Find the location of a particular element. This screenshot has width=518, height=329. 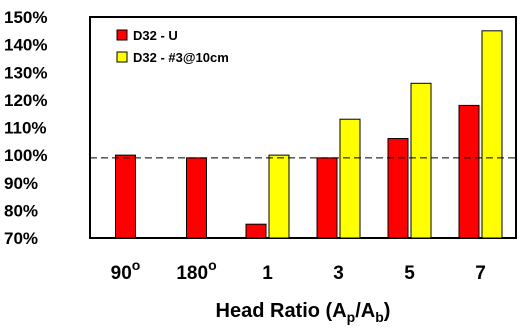

y-tick-label: 130% is located at coordinates (25, 72).